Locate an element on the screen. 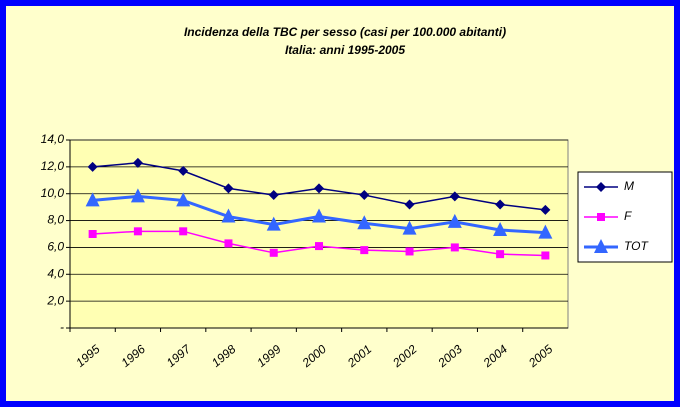  y-tick-label: 8,0 is located at coordinates (55, 220).